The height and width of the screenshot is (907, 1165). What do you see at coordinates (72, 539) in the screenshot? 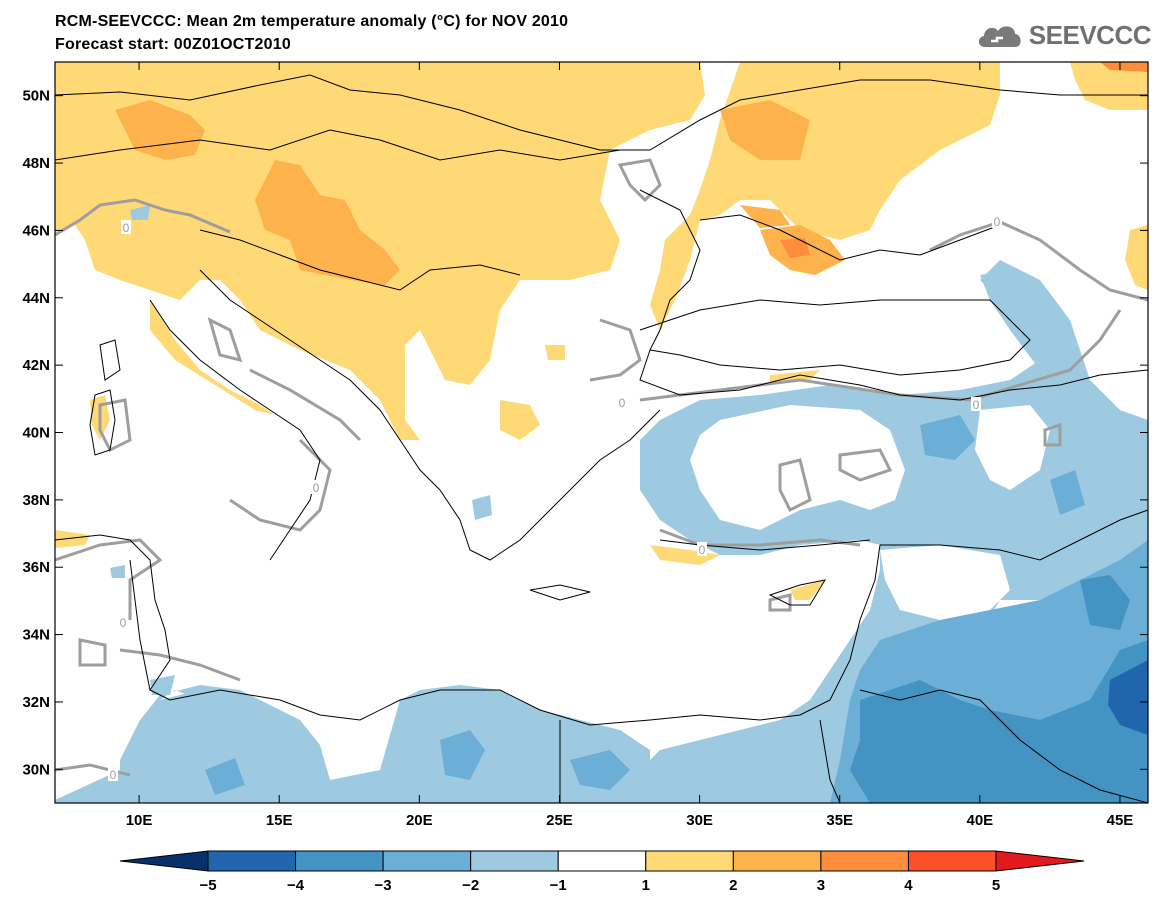
I see `warm-anomaly-region-sw-corner` at bounding box center [72, 539].